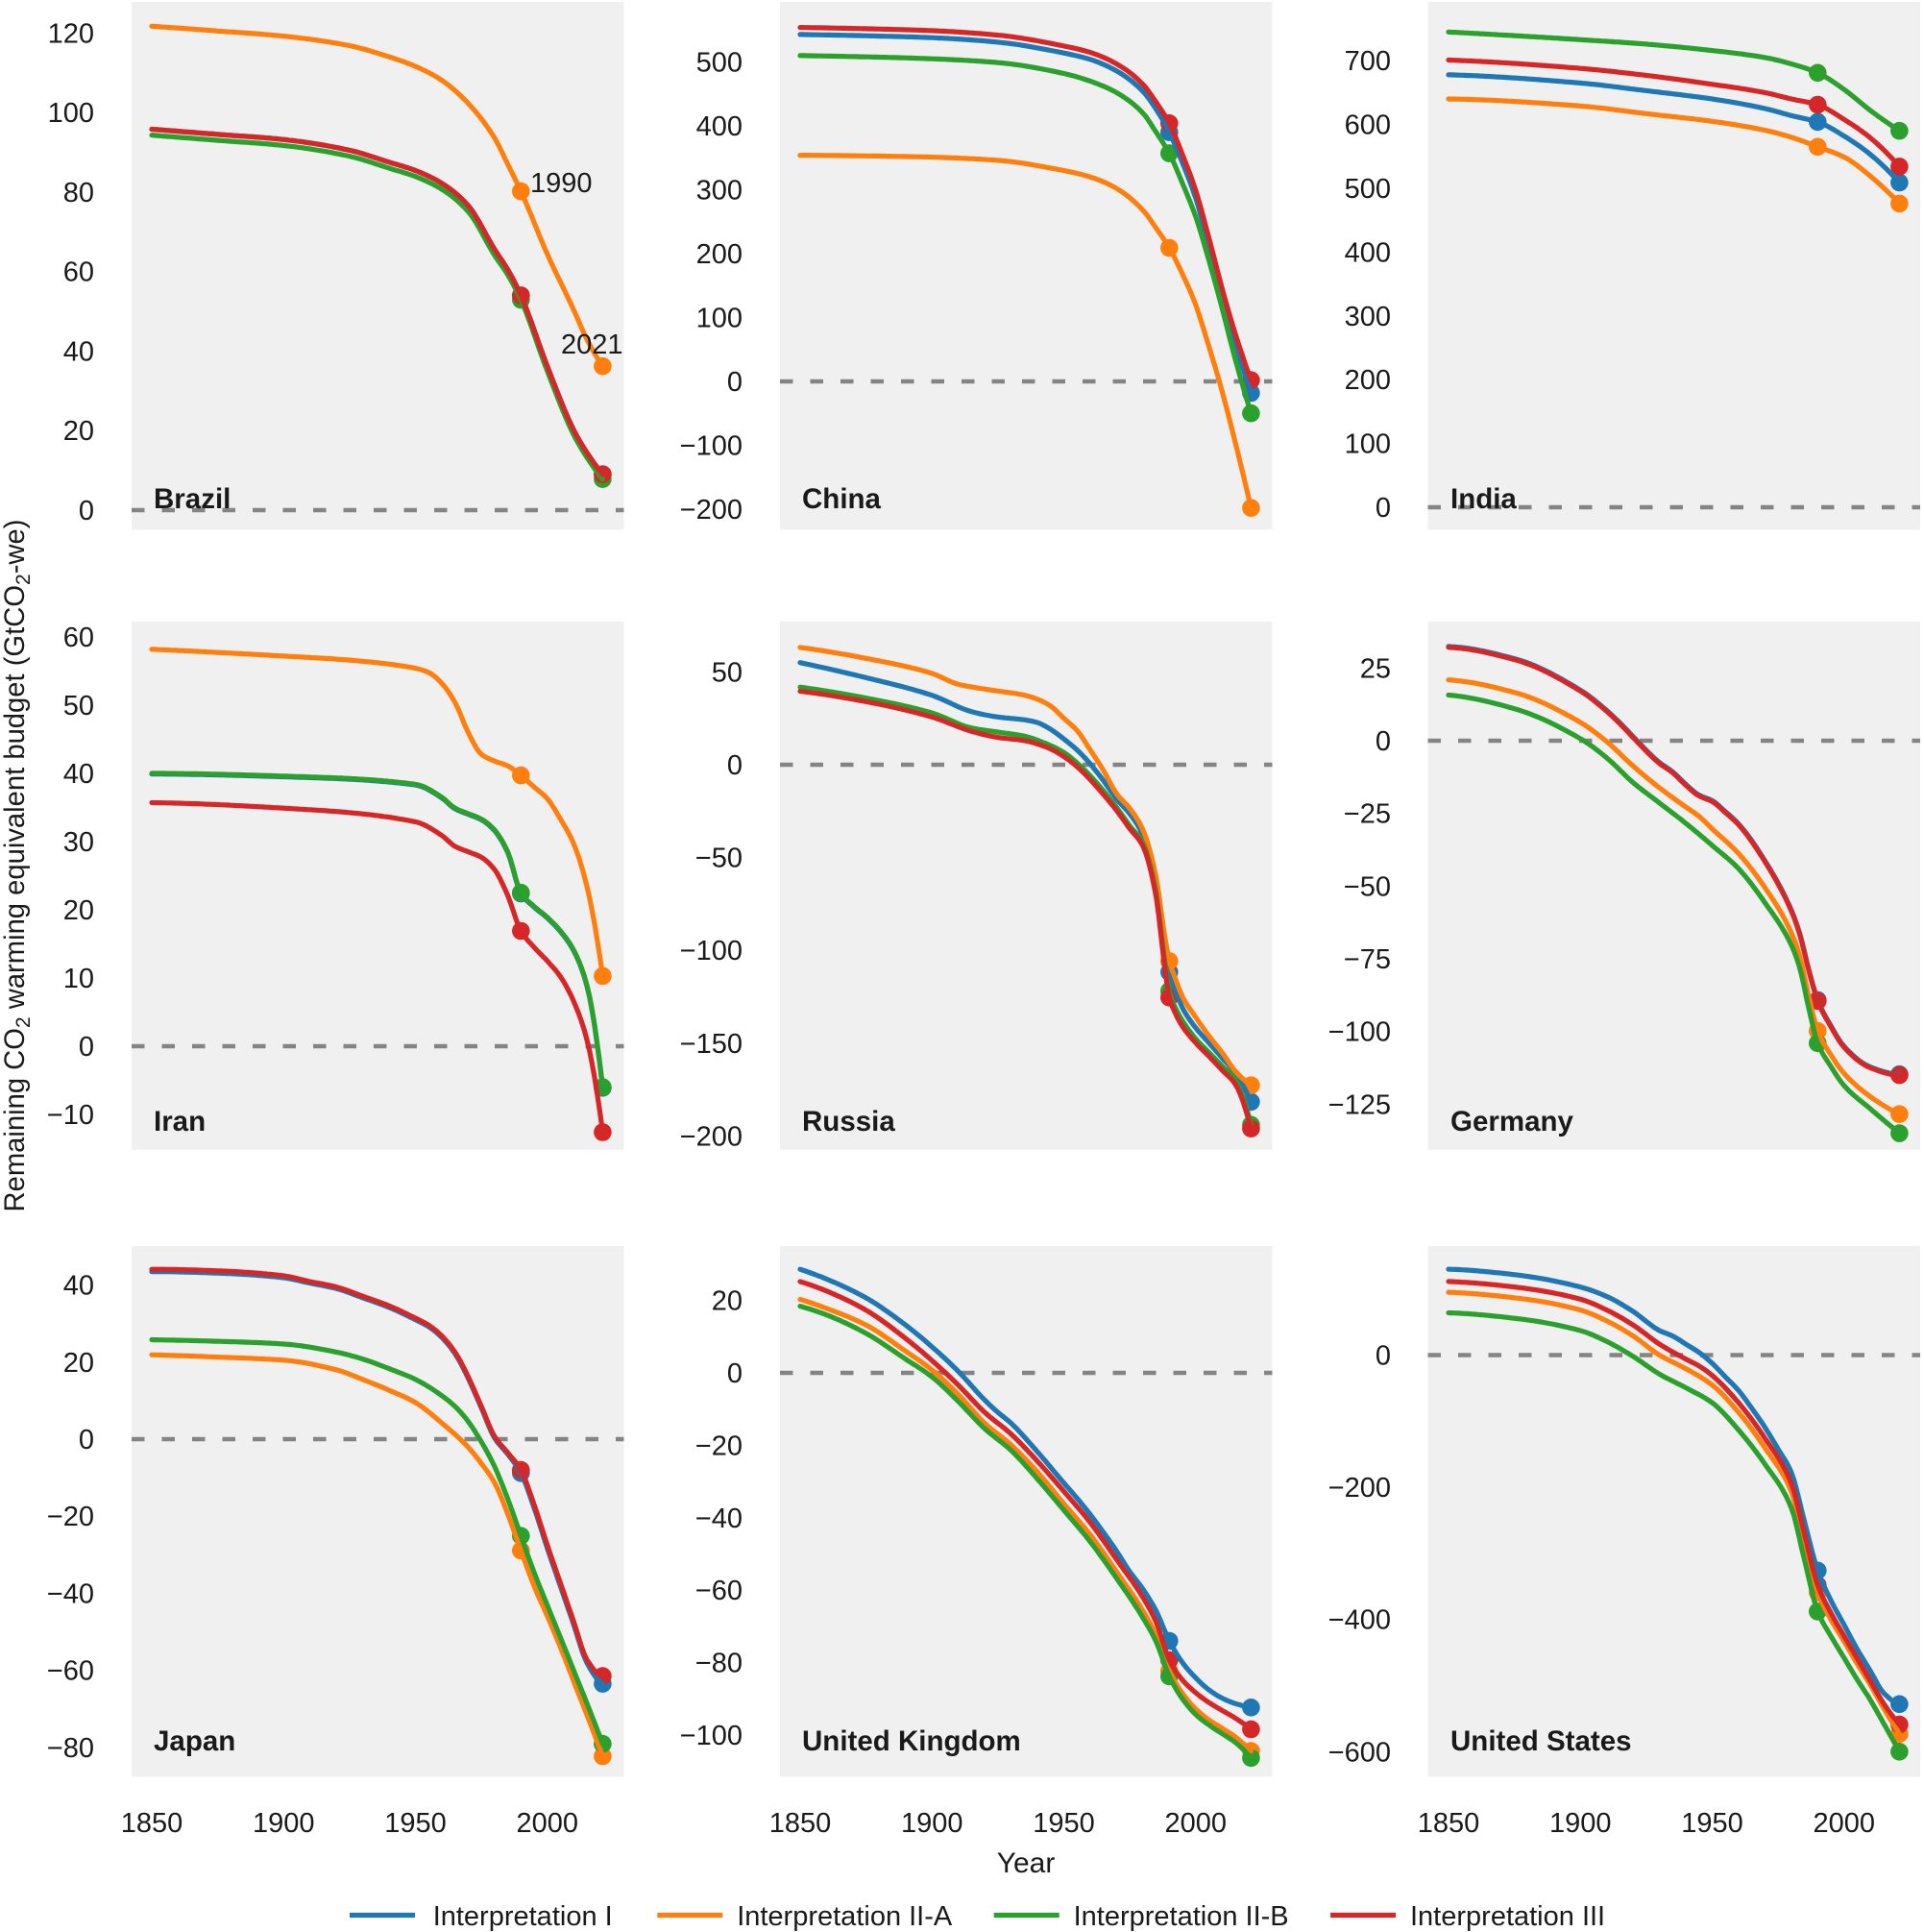 The image size is (1924, 1932). I want to click on svg-text: −10, so click(70, 1116).